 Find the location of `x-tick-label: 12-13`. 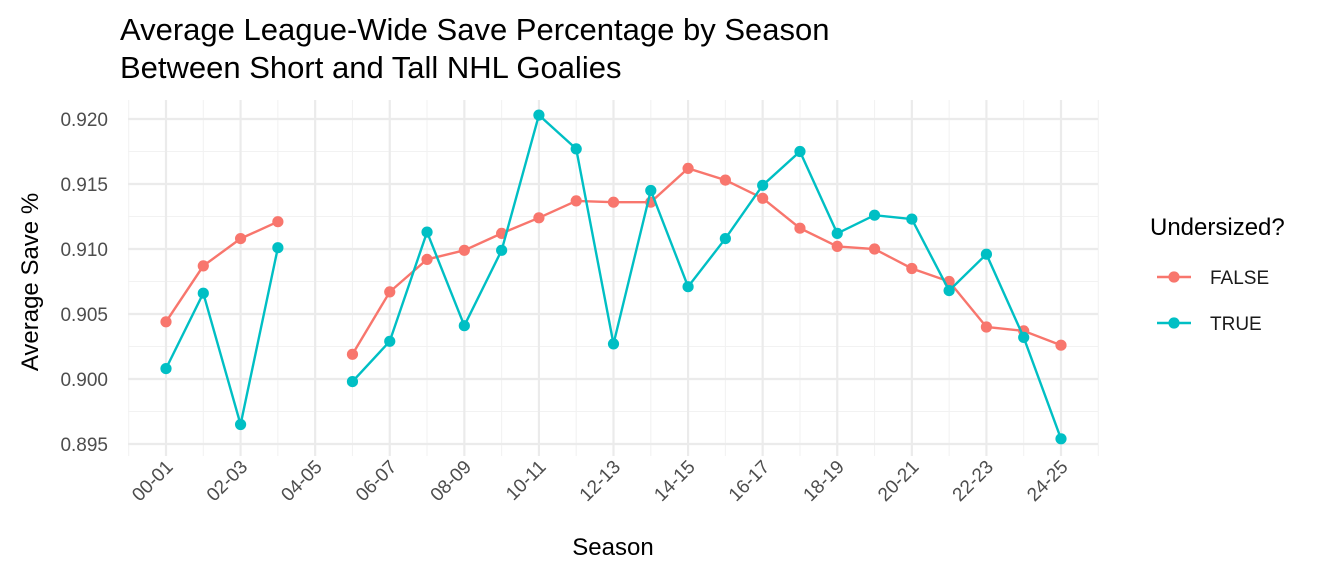

x-tick-label: 12-13 is located at coordinates (600, 481).